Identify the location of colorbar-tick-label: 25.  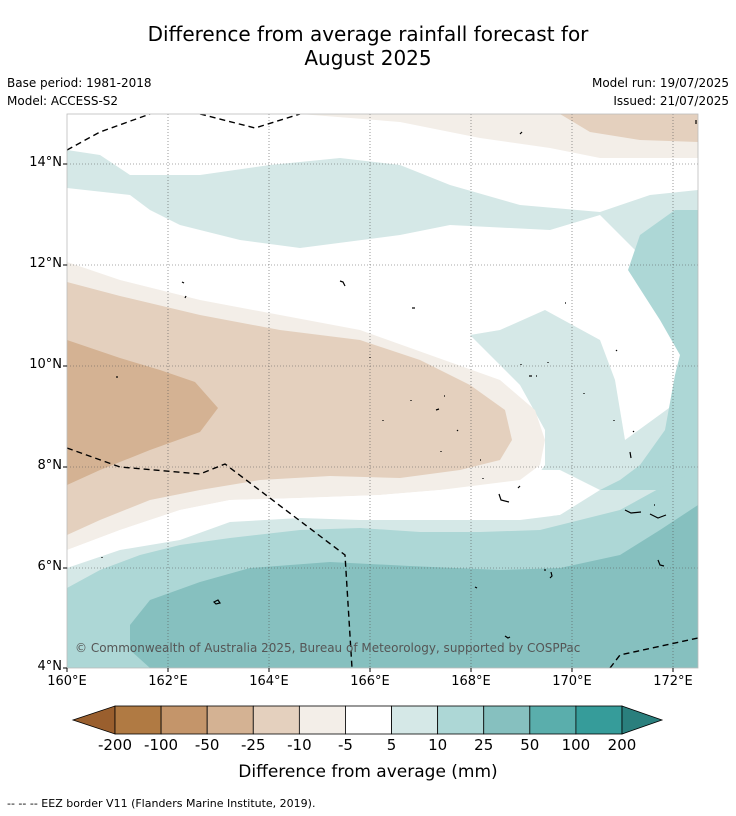
(484, 745).